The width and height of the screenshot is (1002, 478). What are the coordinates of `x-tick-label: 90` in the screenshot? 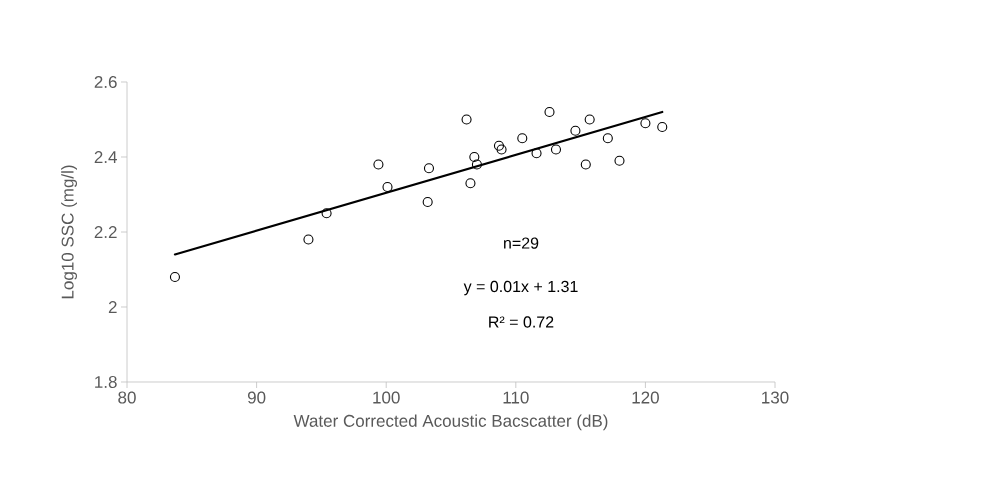 It's located at (256, 397).